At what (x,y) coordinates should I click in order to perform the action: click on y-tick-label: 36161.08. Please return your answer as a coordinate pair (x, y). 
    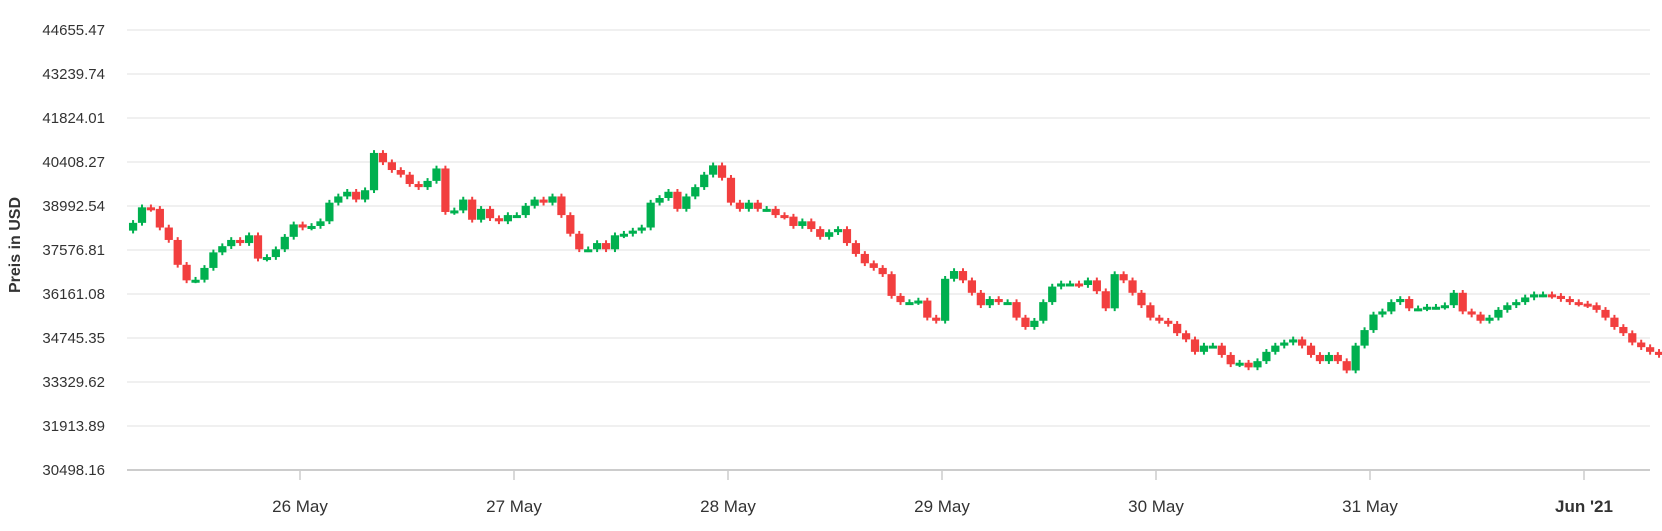
    Looking at the image, I should click on (73, 294).